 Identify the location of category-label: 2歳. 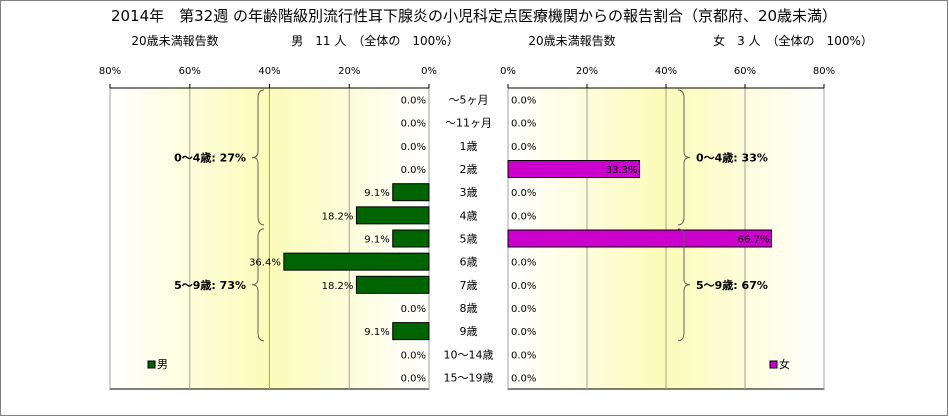
(469, 169).